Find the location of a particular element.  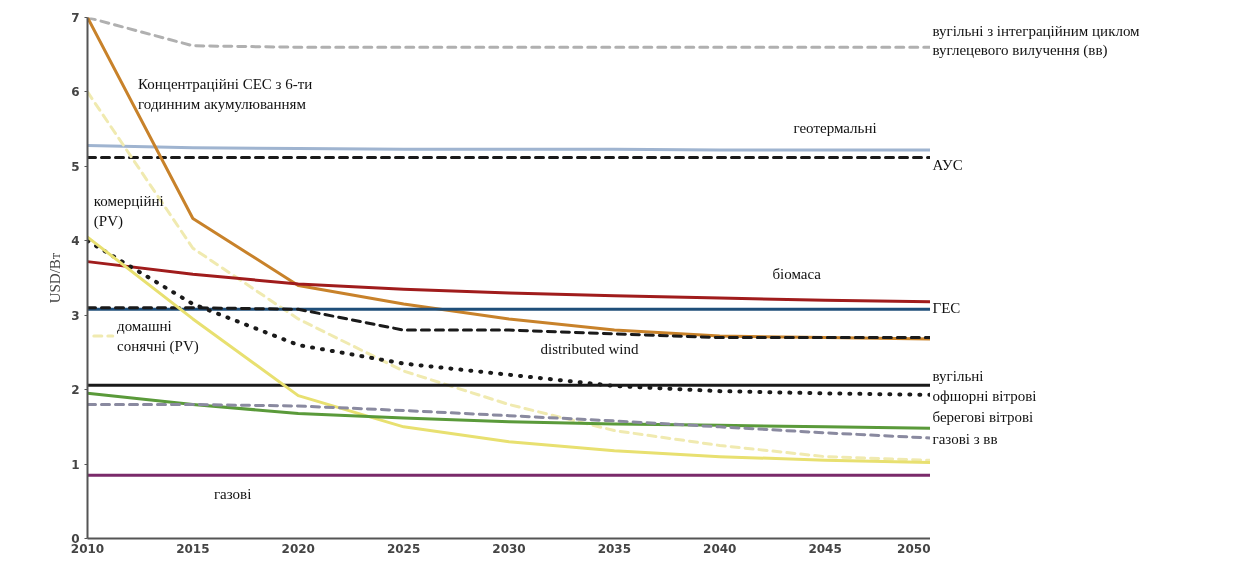

x-tick-label: 2035 is located at coordinates (614, 548).